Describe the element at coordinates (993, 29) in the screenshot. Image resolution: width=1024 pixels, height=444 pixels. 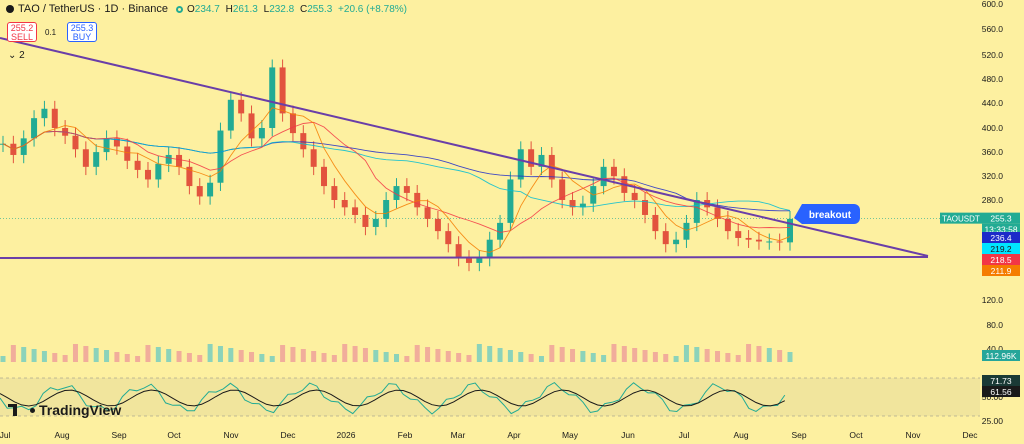
I see `y-tick-label: 560.0` at that location.